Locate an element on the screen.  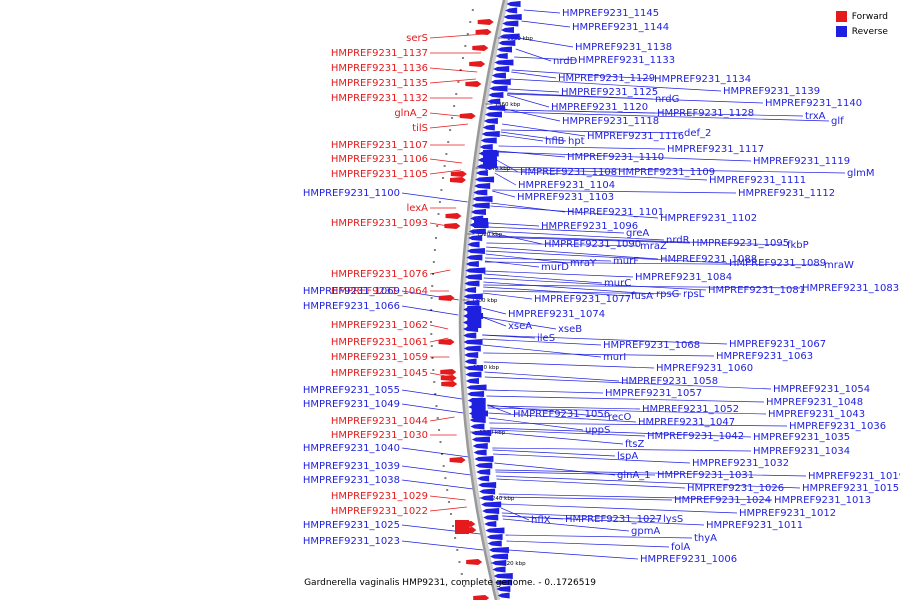
forward-gene-label: tilS is located at coordinates (420, 128).